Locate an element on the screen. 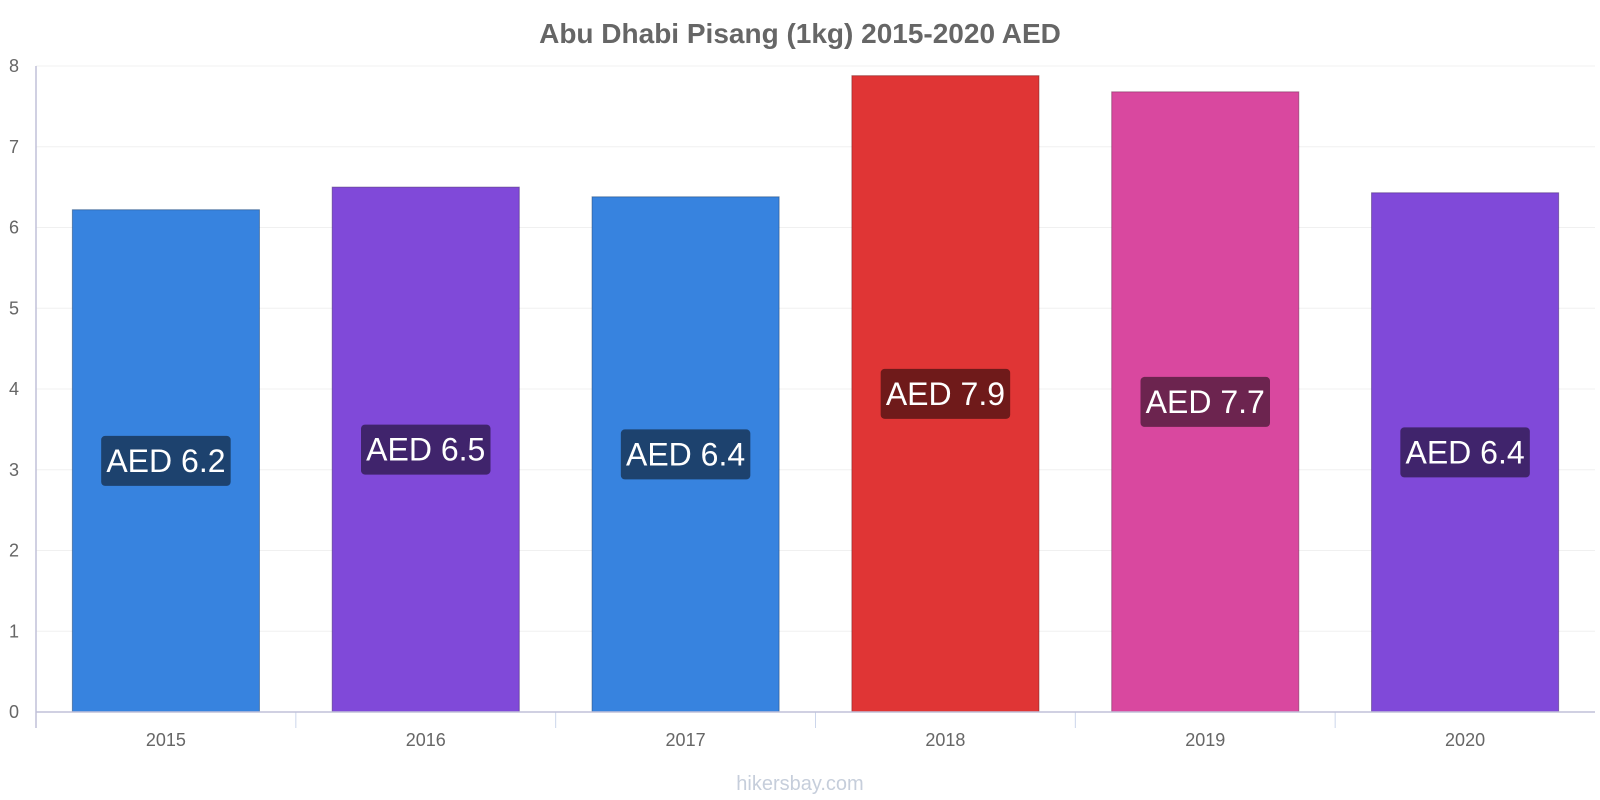 The width and height of the screenshot is (1600, 800). x-tick-label: 2019 is located at coordinates (1205, 740).